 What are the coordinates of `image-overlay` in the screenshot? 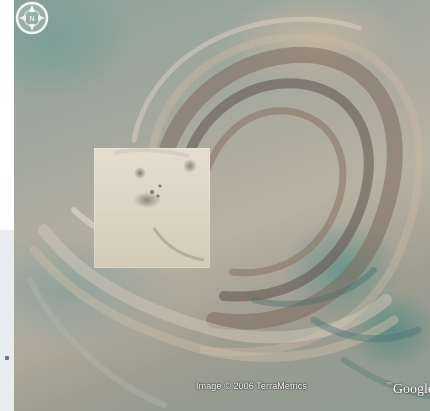 It's located at (152, 208).